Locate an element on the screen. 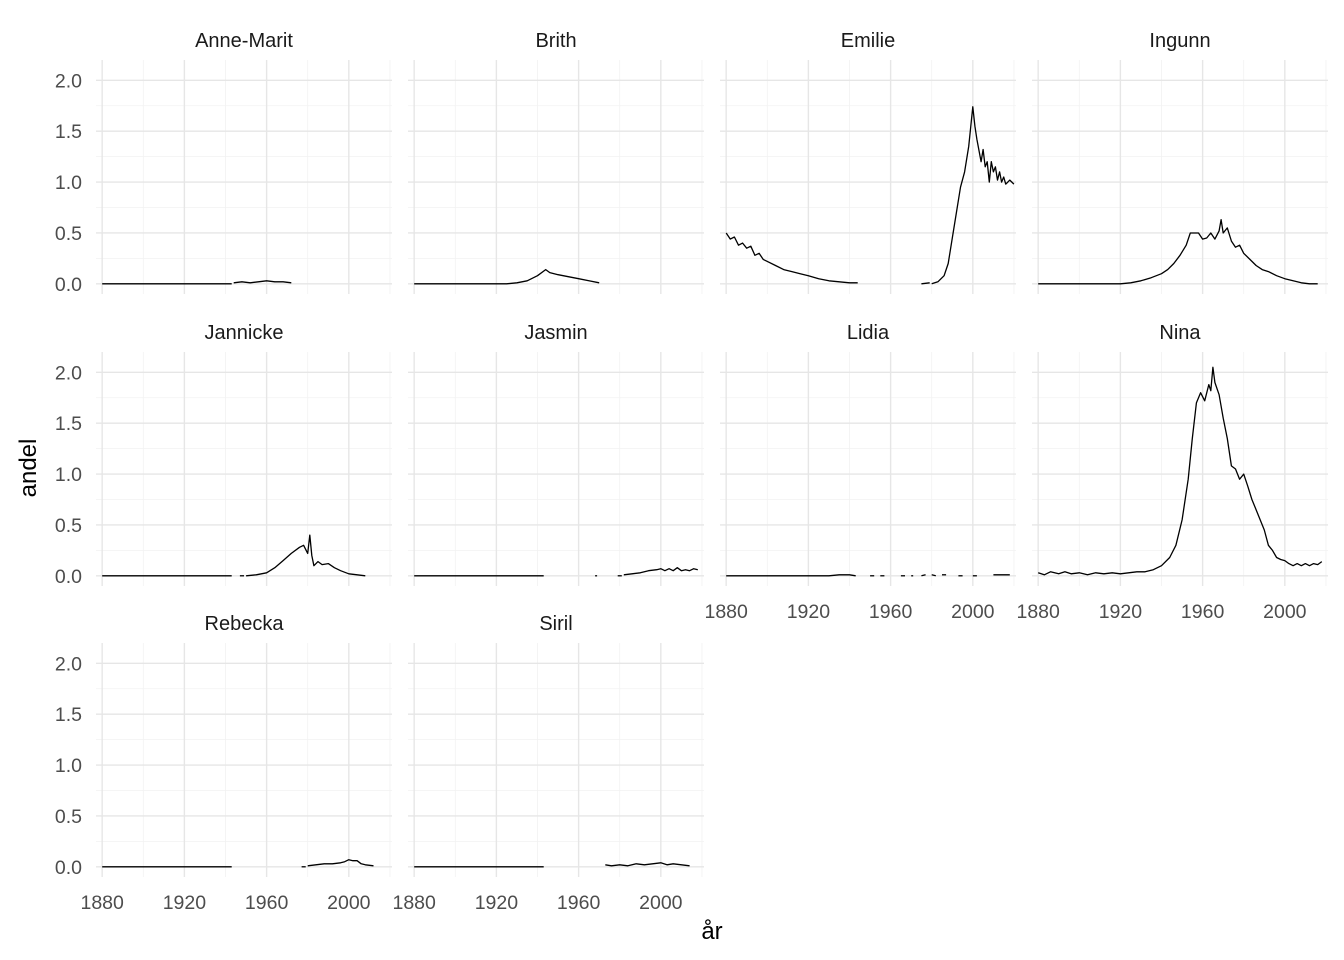  series-anne-marit is located at coordinates (197, 282).